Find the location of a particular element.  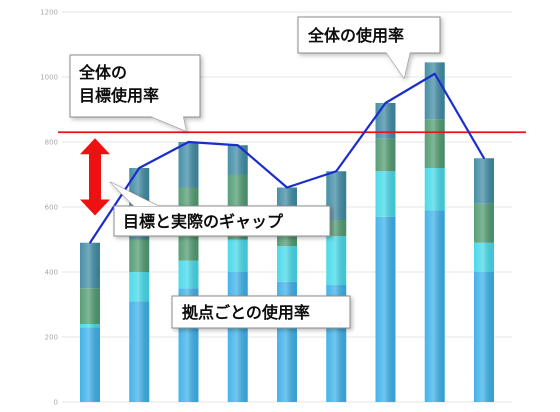

callout-target-pointer-fill is located at coordinates (168, 123).